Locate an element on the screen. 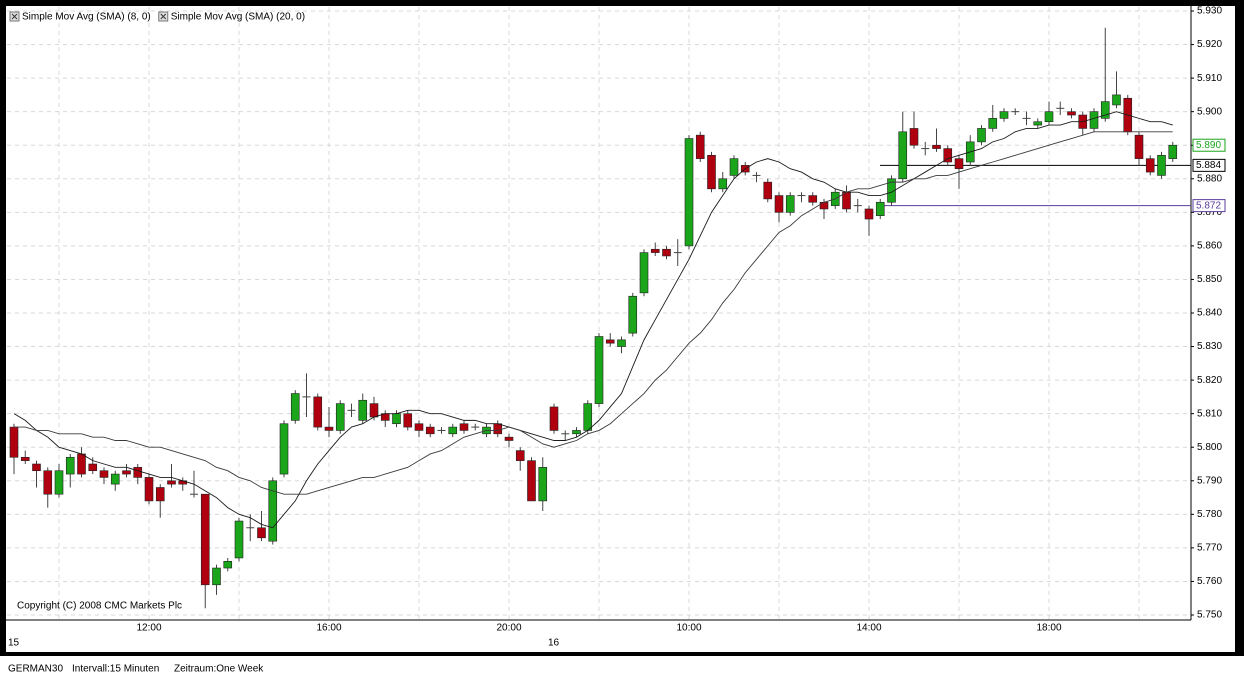 Image resolution: width=1244 pixels, height=675 pixels. y-tick-label: 5.790 is located at coordinates (1209, 480).